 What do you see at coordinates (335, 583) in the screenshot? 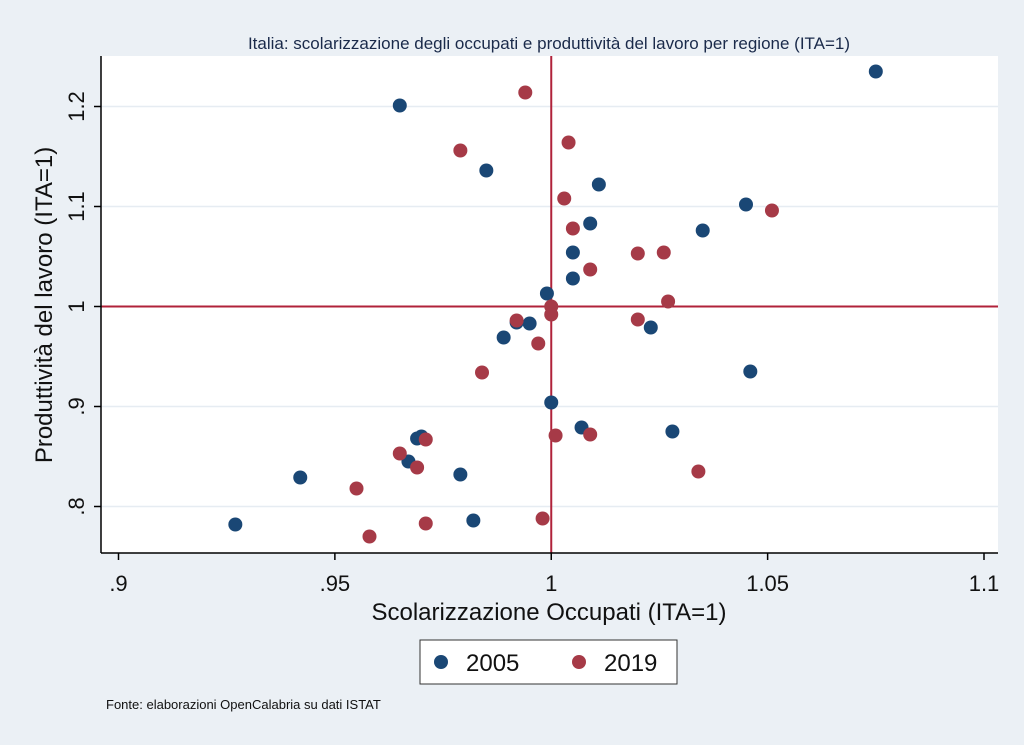
I see `x-tick-label: .95` at bounding box center [335, 583].